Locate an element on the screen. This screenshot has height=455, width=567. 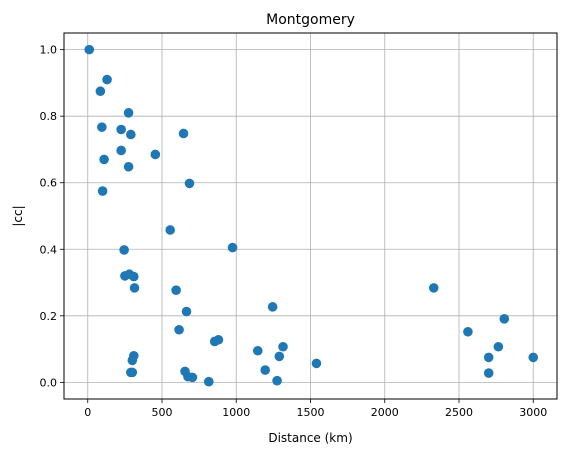
x-tick-label: 1500 is located at coordinates (311, 412).